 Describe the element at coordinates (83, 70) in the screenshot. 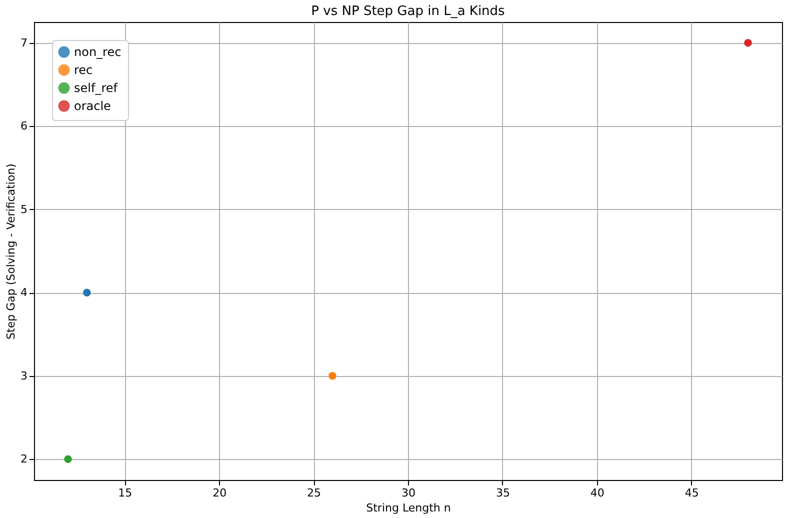

I see `legend-label: rec` at that location.